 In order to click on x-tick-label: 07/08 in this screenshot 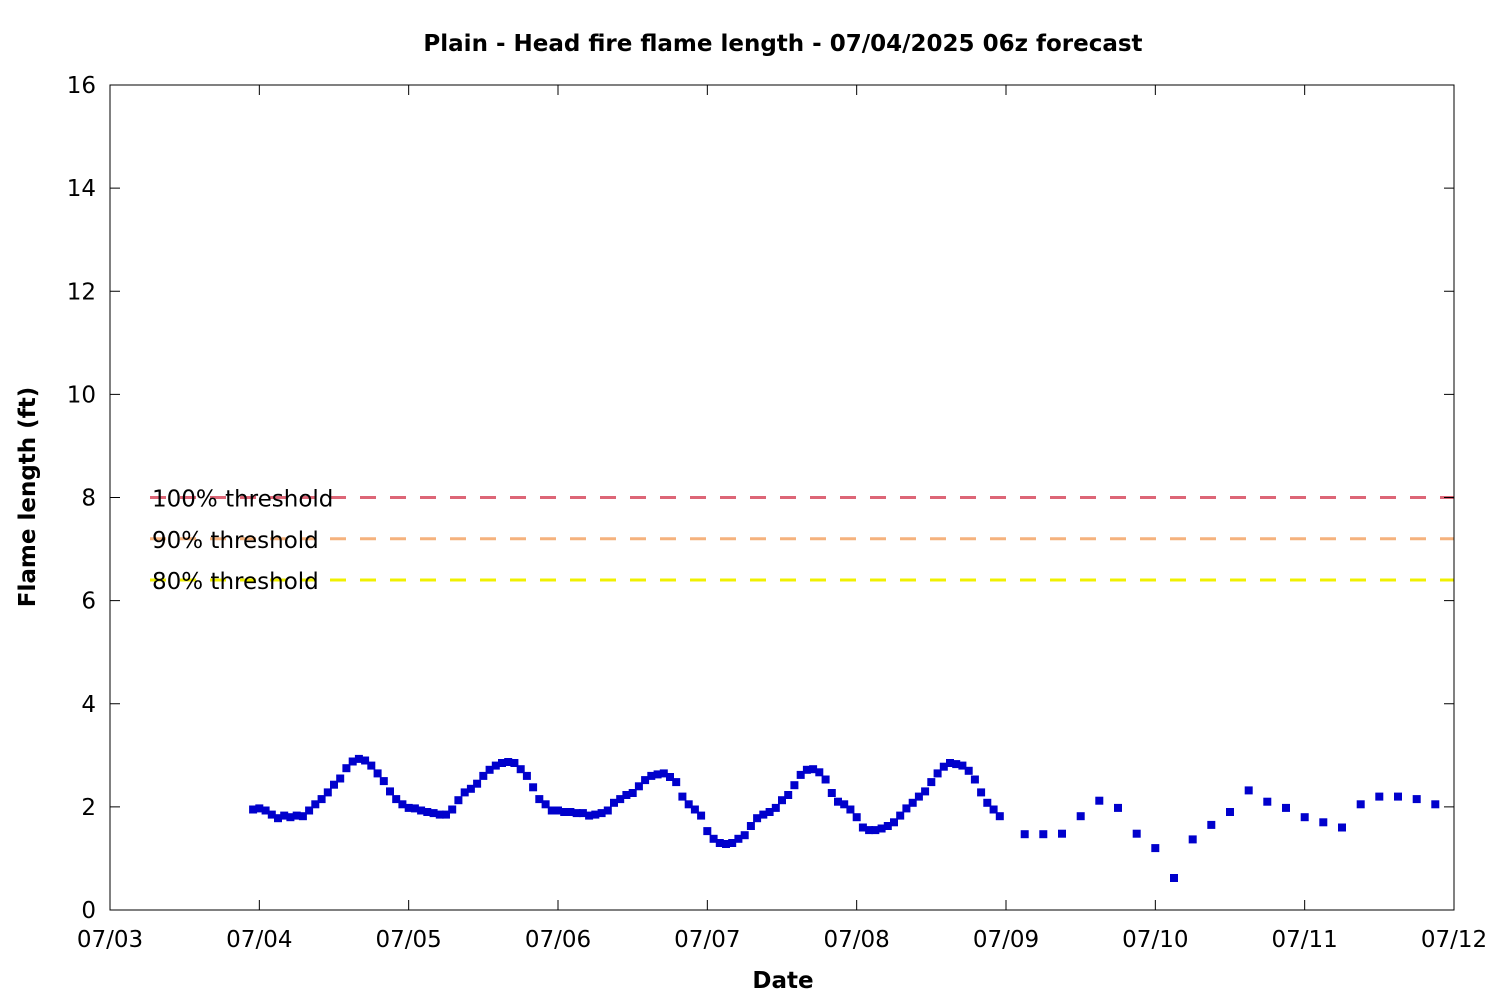, I will do `click(857, 940)`.